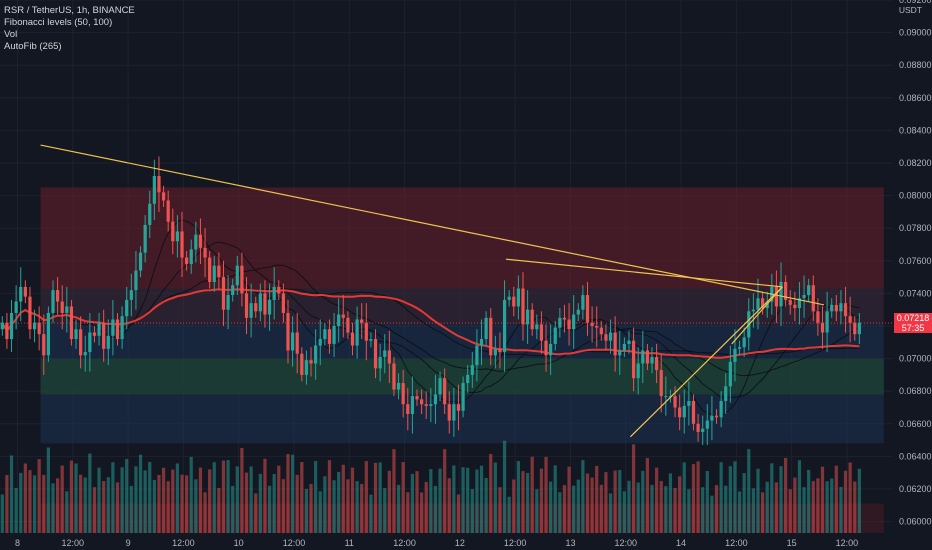 The image size is (932, 550). Describe the element at coordinates (69, 10) in the screenshot. I see `symbol-title: RSR / TetherUS, 1h, BINANCE` at that location.